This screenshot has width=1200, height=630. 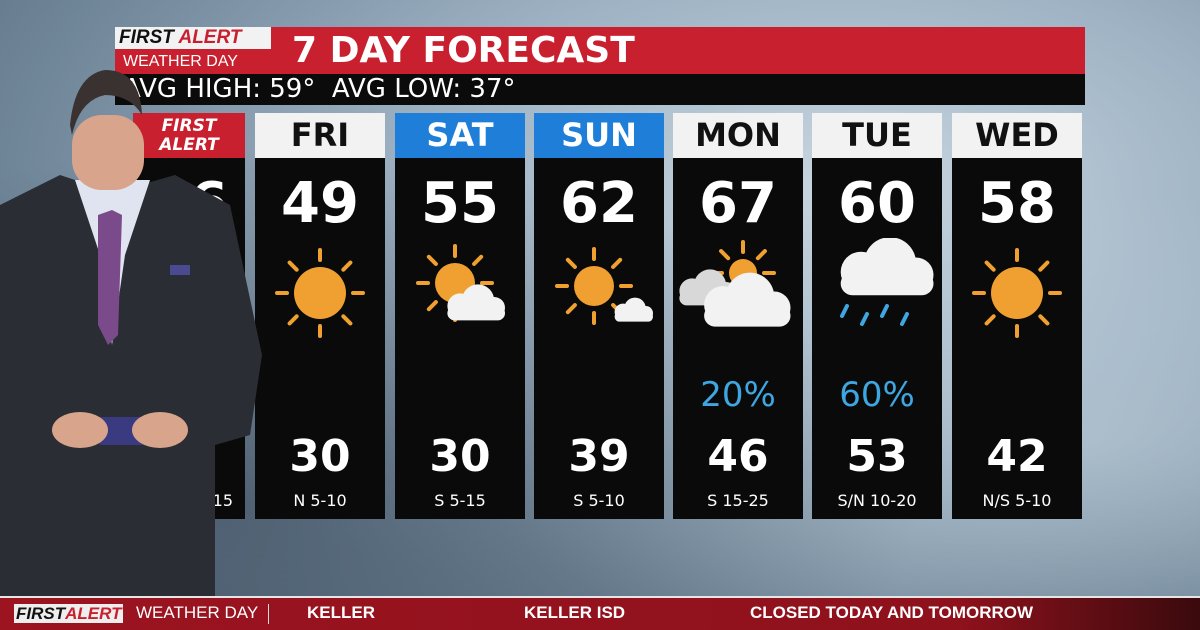 I want to click on wind: 15, so click(x=222, y=500).